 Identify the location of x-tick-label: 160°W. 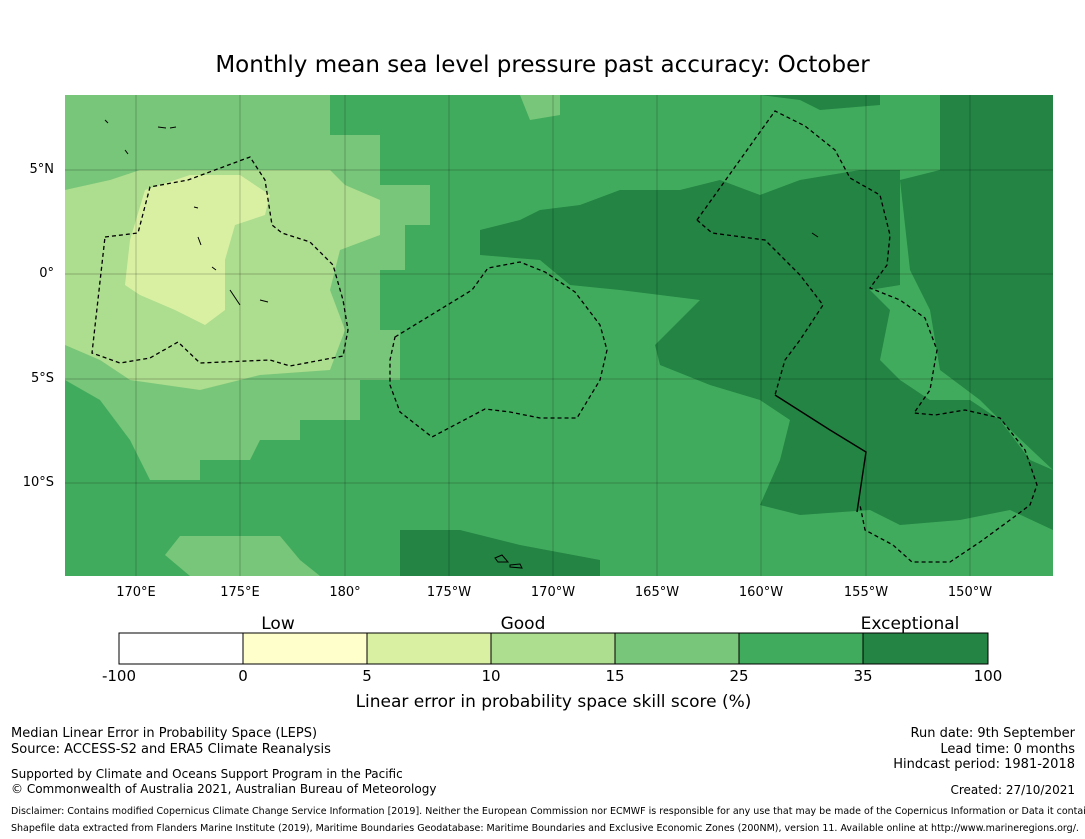
(761, 592).